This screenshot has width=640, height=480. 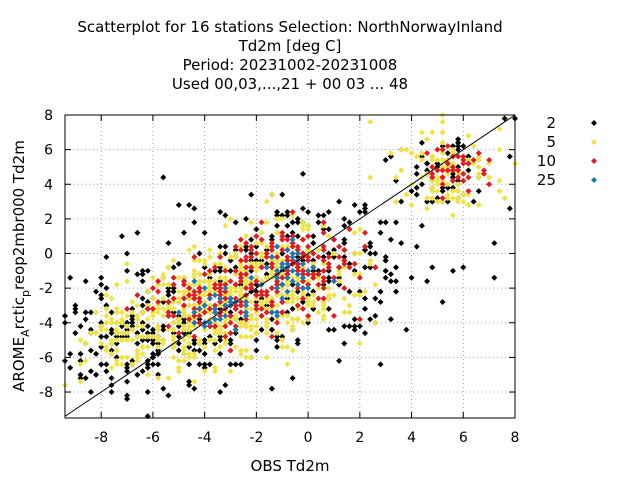 What do you see at coordinates (546, 161) in the screenshot?
I see `legend-label: 10` at bounding box center [546, 161].